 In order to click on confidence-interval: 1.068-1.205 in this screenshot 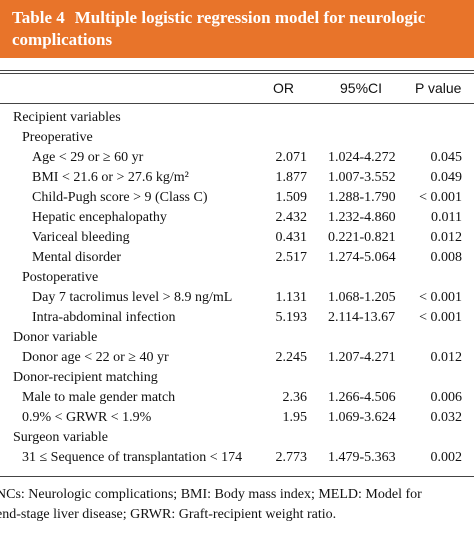, I will do `click(362, 297)`.